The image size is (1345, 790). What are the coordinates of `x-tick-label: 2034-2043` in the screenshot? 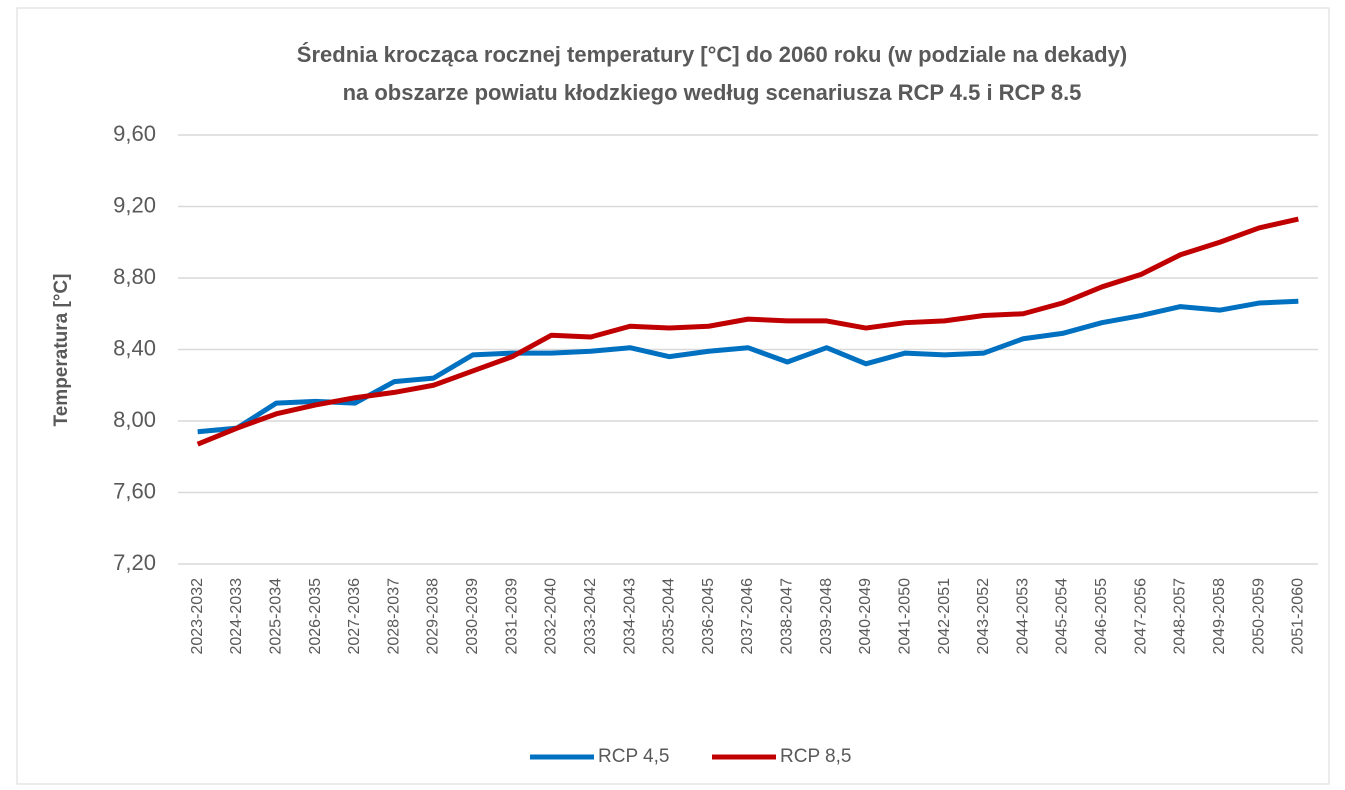 It's located at (629, 616).